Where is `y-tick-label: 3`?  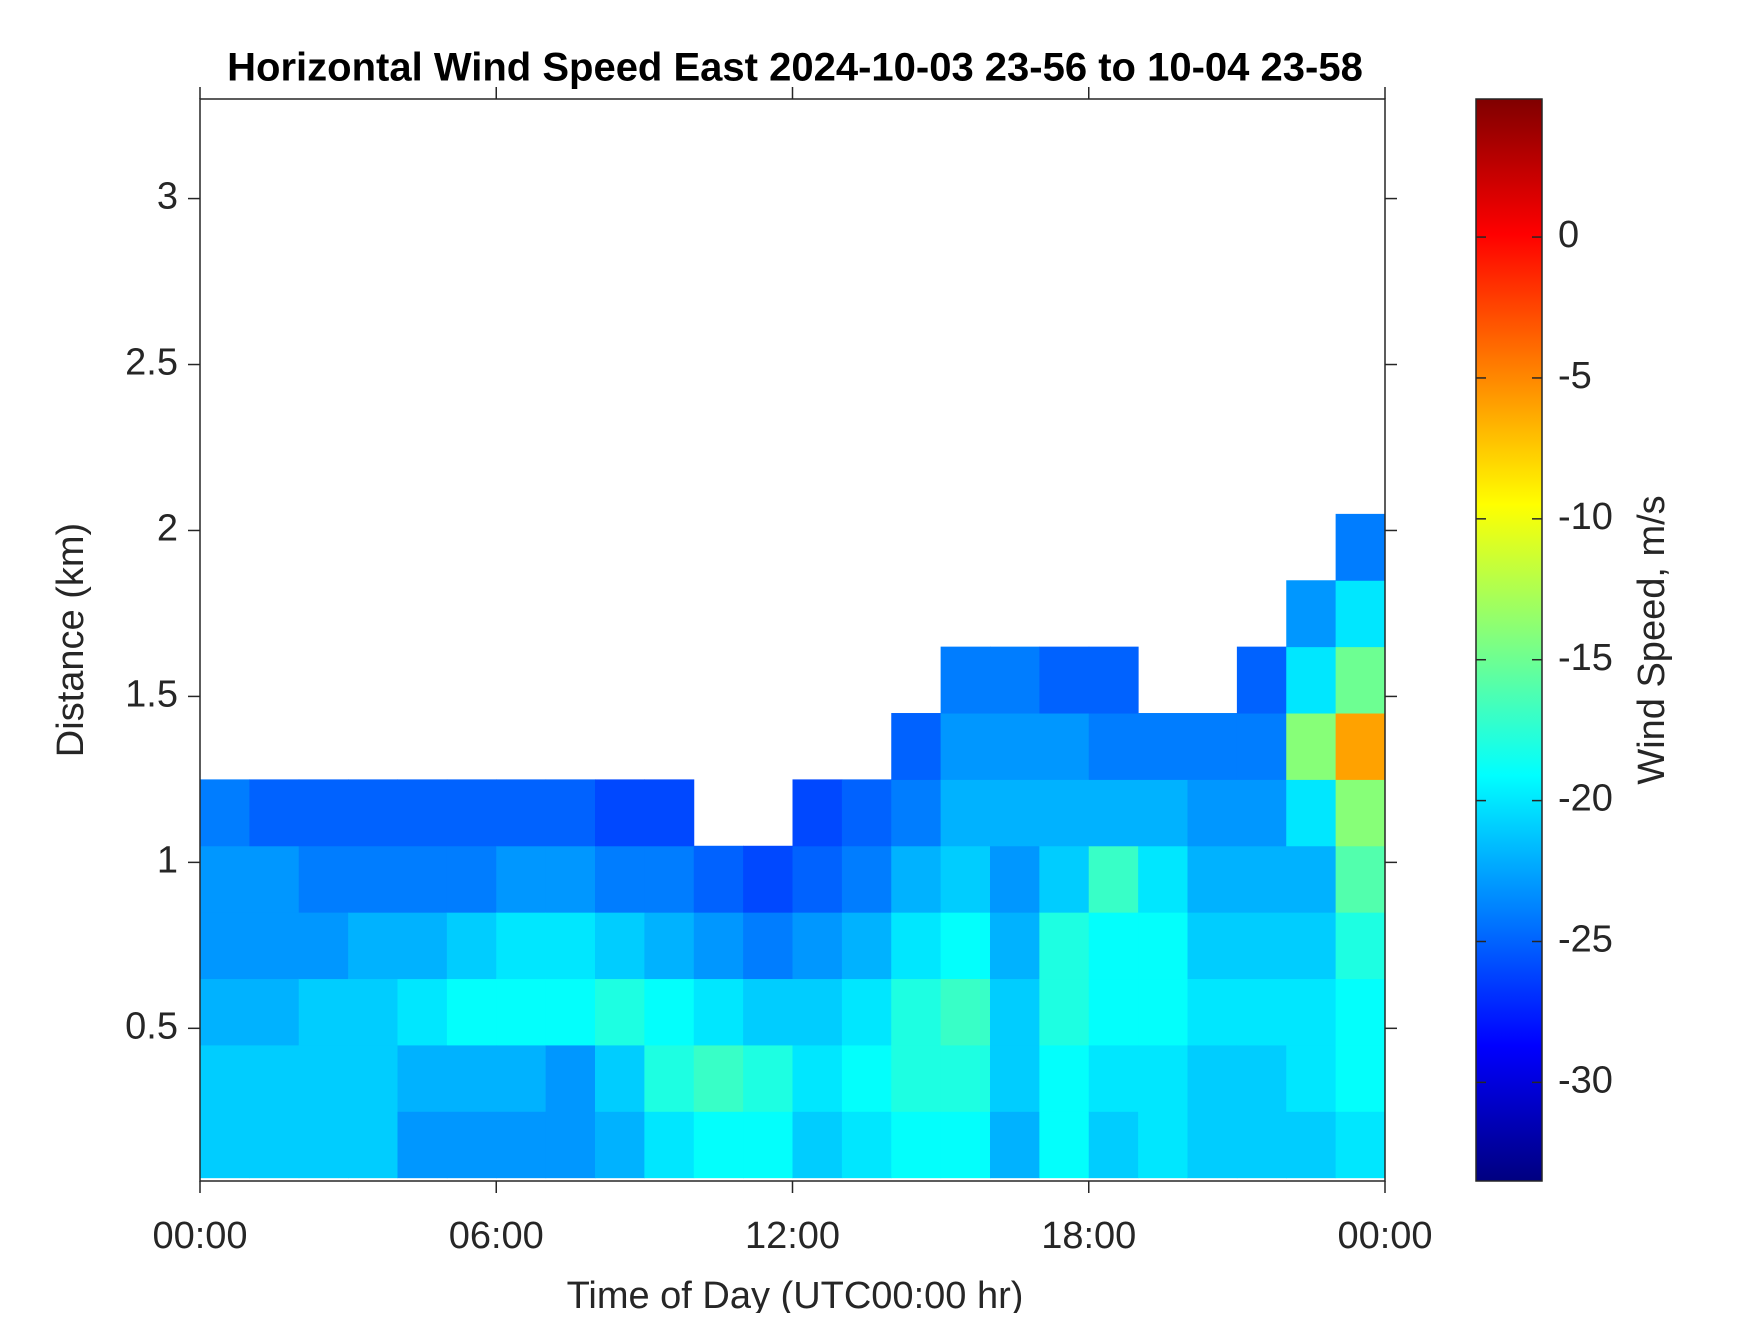
y-tick-label: 3 is located at coordinates (167, 197).